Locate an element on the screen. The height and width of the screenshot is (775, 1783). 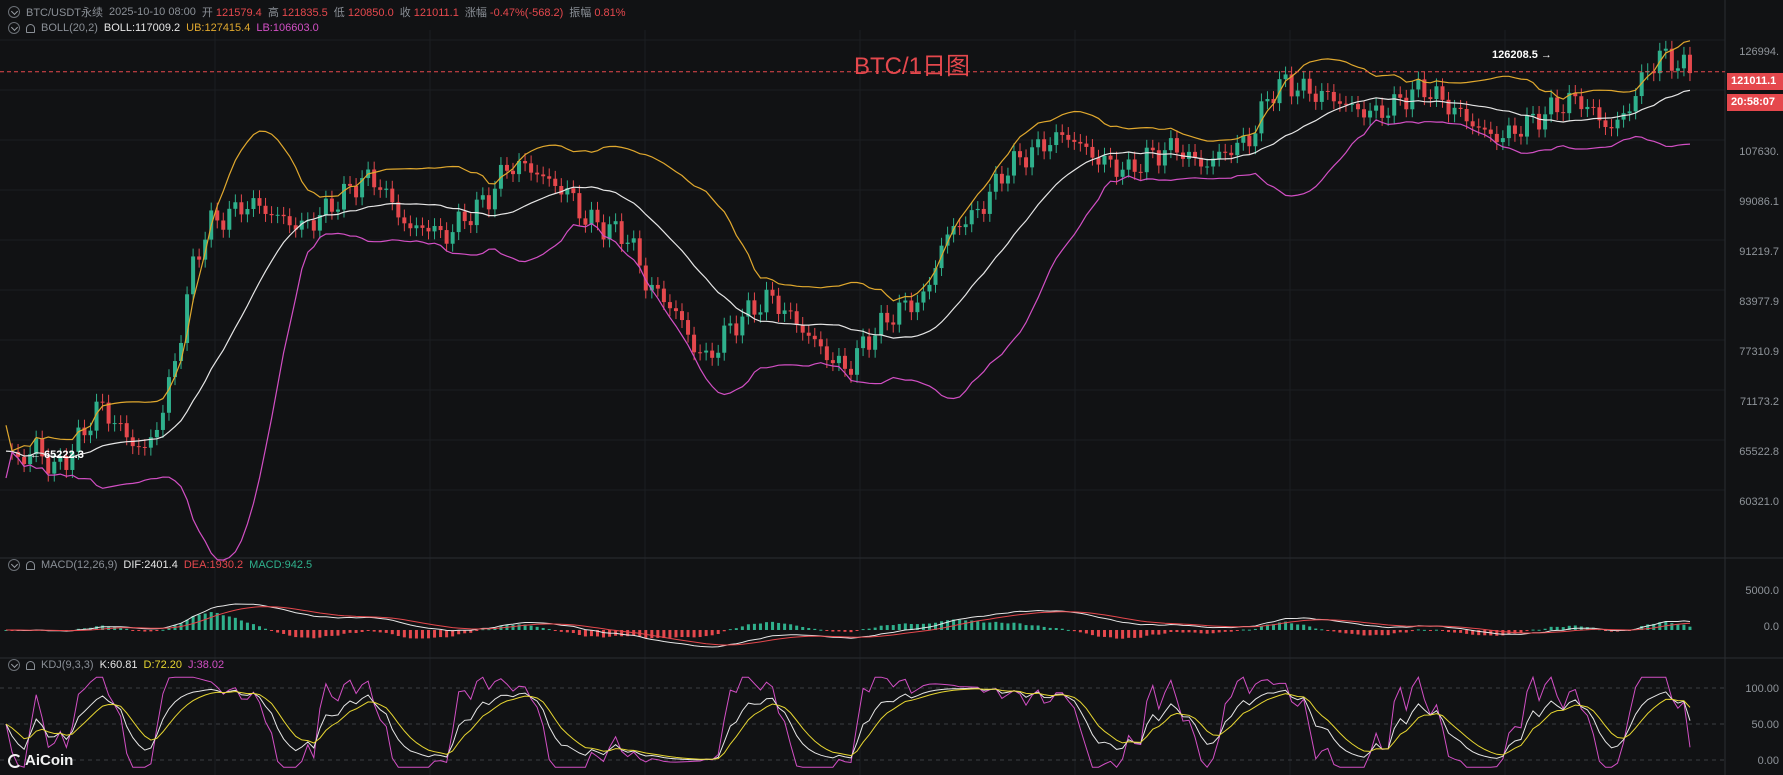
macd-dea-value: DEA:1930.2 is located at coordinates (213, 565).